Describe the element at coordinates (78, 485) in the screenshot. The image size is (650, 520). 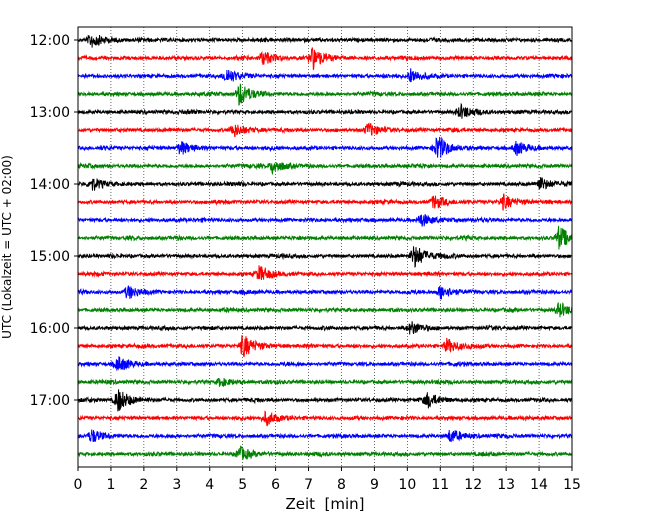
I see `x-tick-label: 0` at that location.